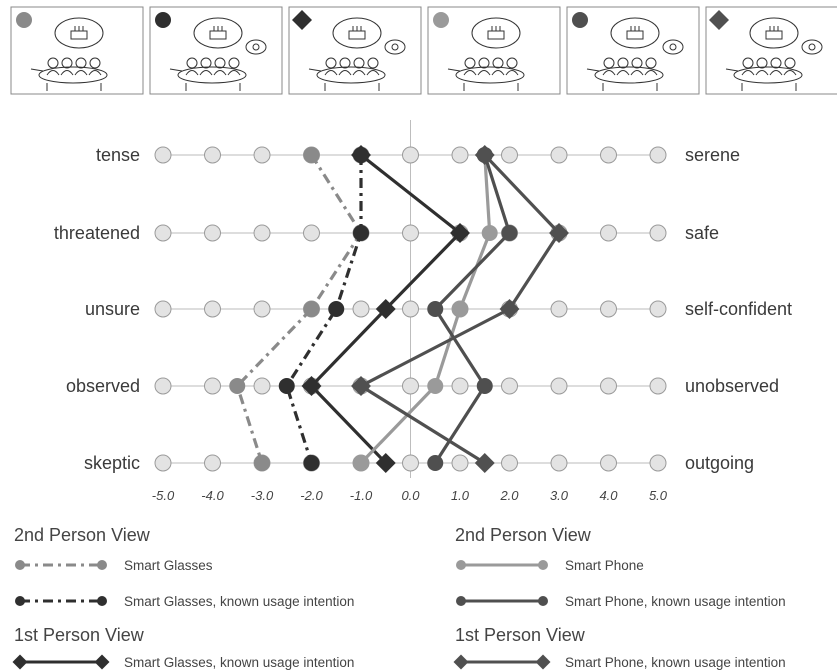 This screenshot has width=837, height=671. What do you see at coordinates (675, 601) in the screenshot?
I see `legend-label: Smart Phone, known usage intention` at bounding box center [675, 601].